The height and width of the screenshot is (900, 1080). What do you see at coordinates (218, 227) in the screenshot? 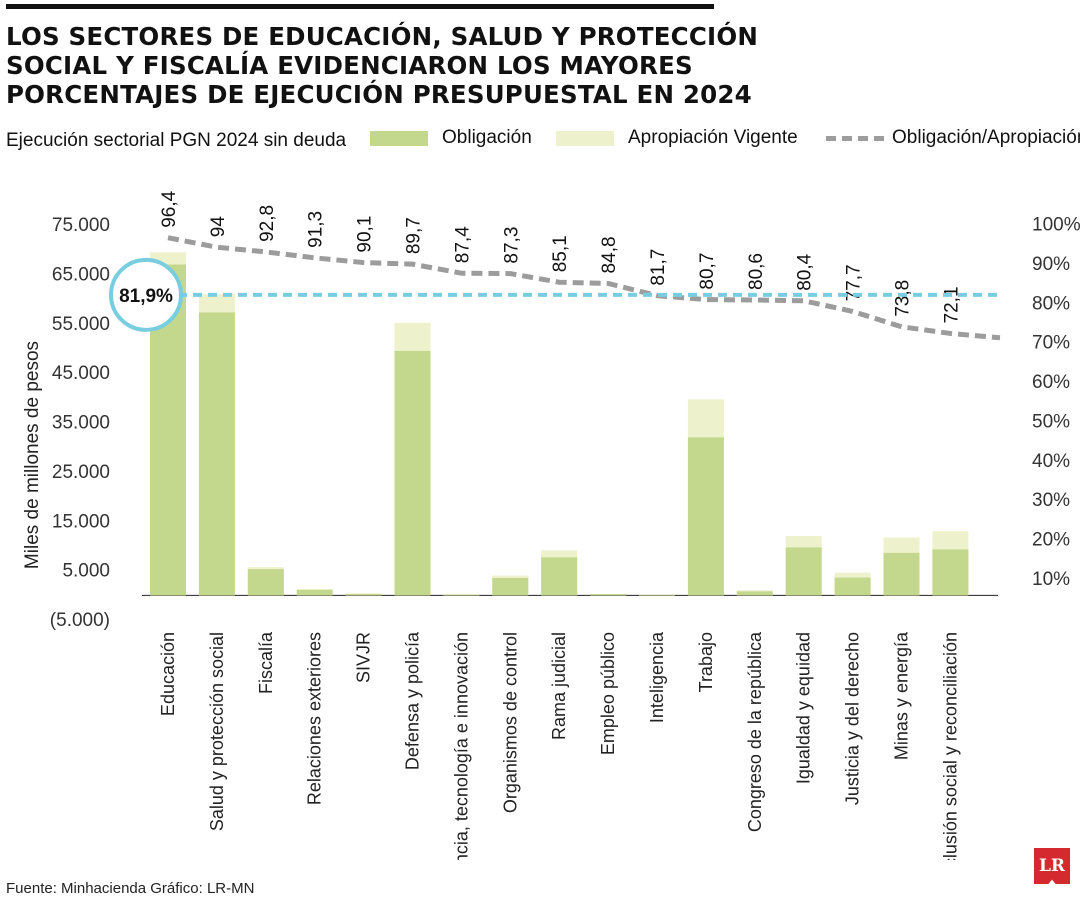
I see `ratio-data-label: 94` at bounding box center [218, 227].